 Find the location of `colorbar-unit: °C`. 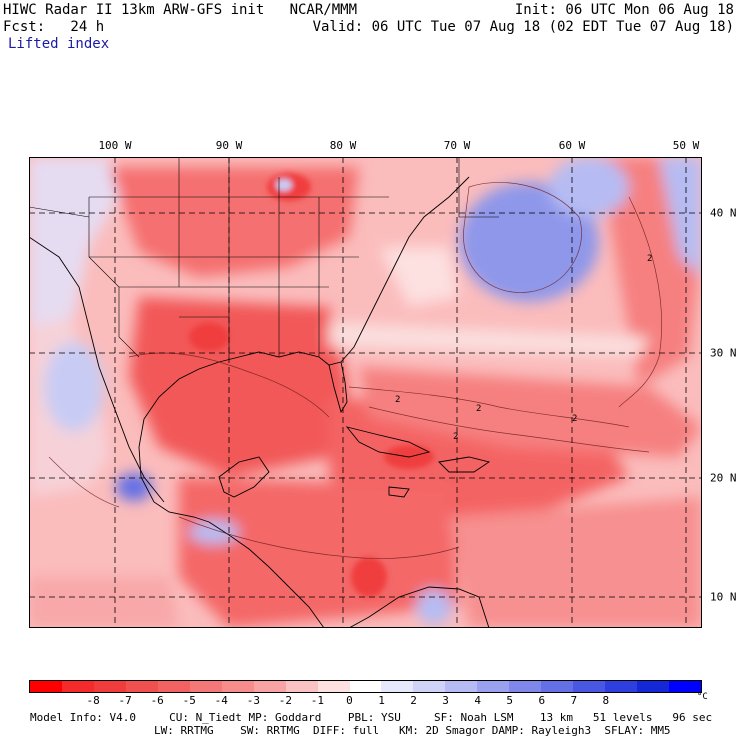

colorbar-unit: °C is located at coordinates (702, 697).